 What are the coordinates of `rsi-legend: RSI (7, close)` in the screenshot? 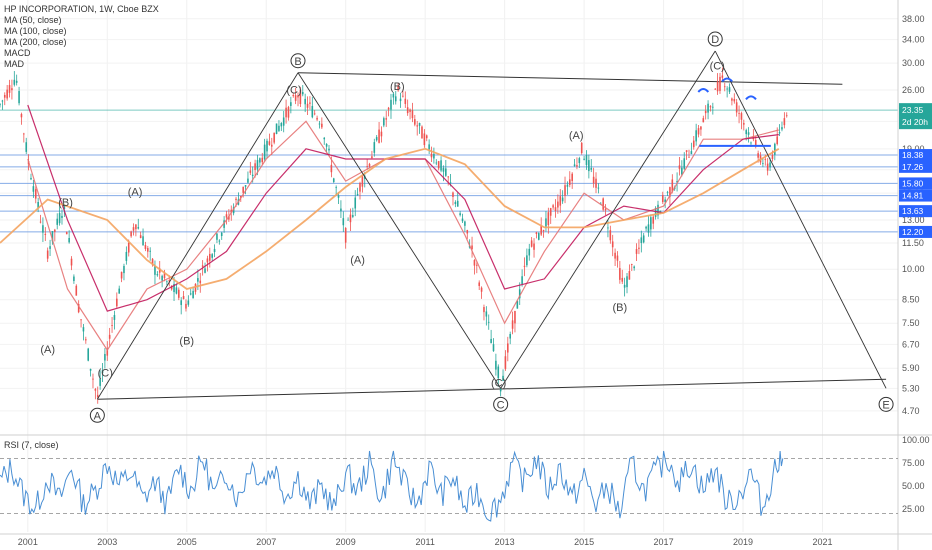 It's located at (31, 445).